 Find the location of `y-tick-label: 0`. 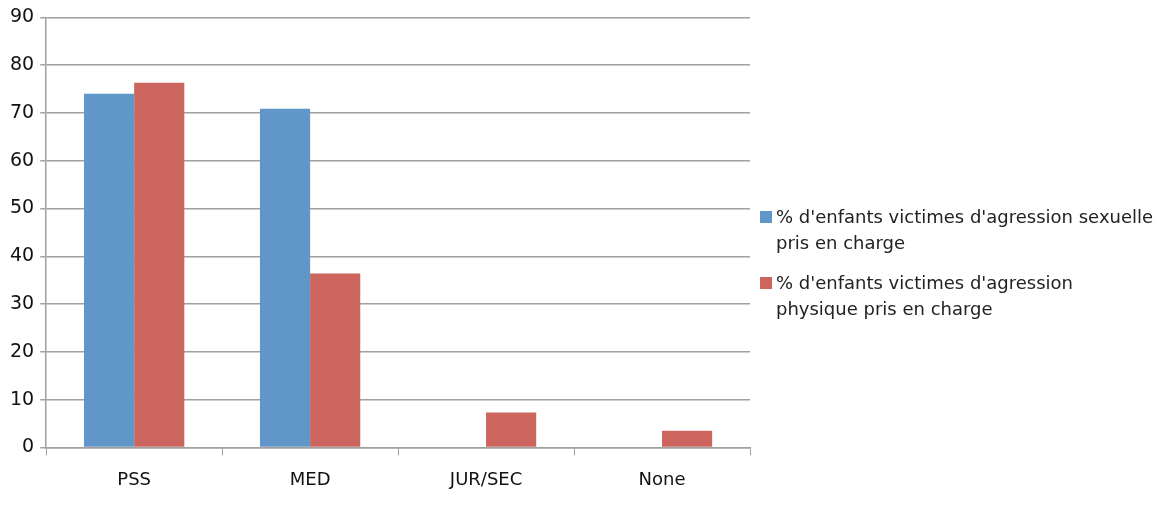

y-tick-label: 0 is located at coordinates (28, 445).